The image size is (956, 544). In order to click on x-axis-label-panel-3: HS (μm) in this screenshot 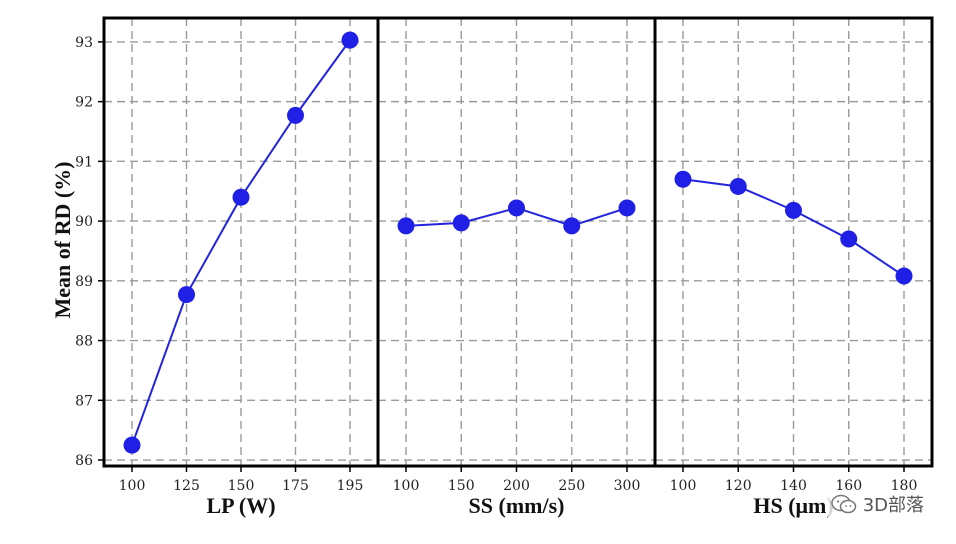, I will do `click(793, 505)`.